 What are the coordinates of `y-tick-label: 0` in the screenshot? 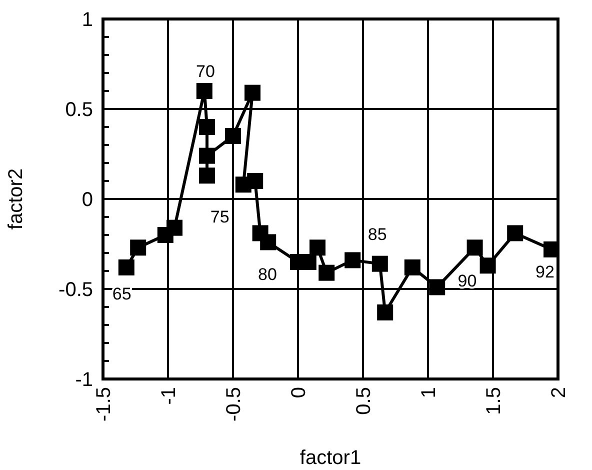 It's located at (87, 200).